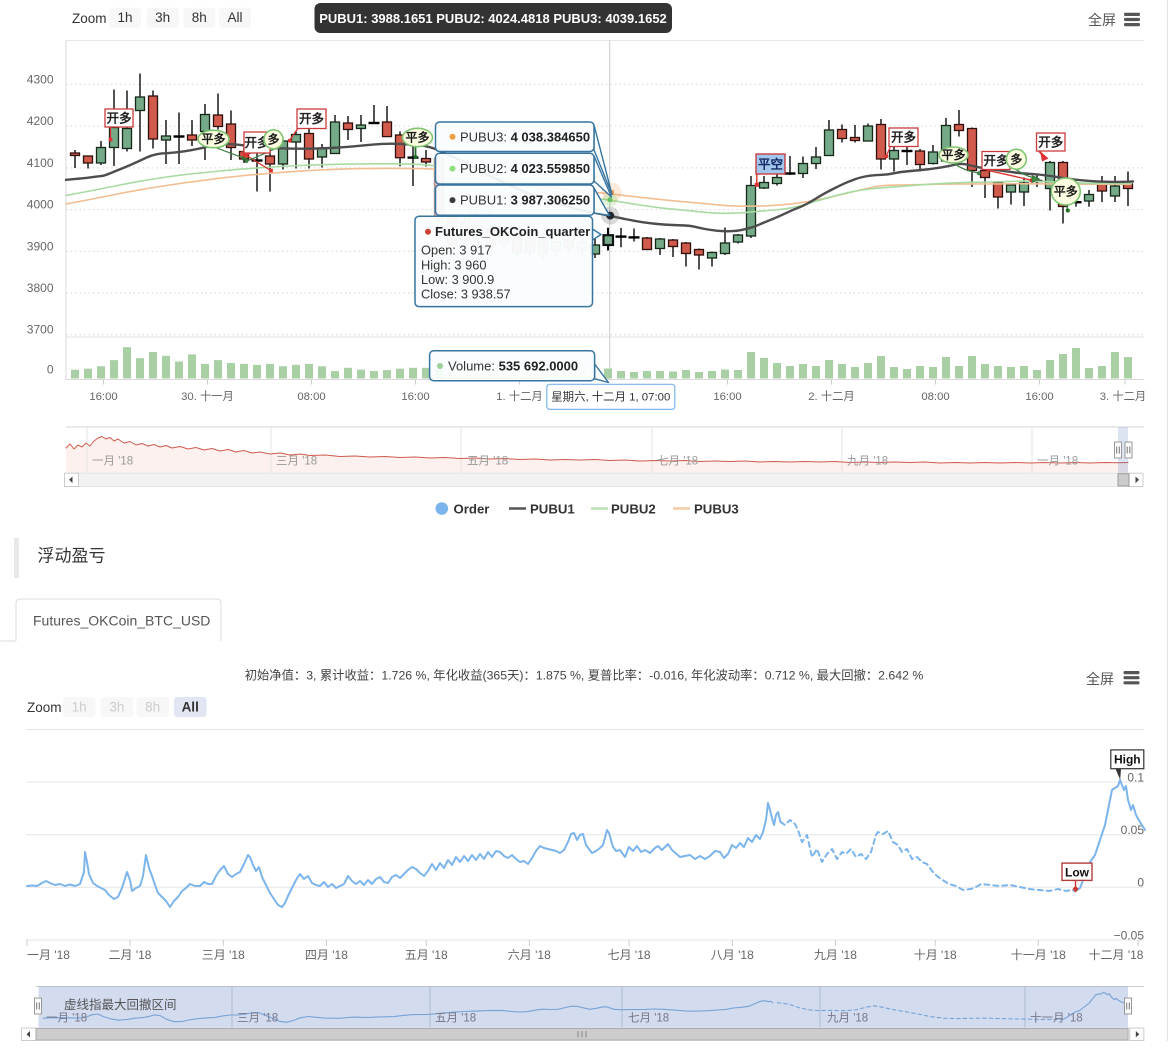 The image size is (1171, 1050). What do you see at coordinates (610, 397) in the screenshot?
I see `svg-text: 星期六, 十二月 1, 07:00` at bounding box center [610, 397].